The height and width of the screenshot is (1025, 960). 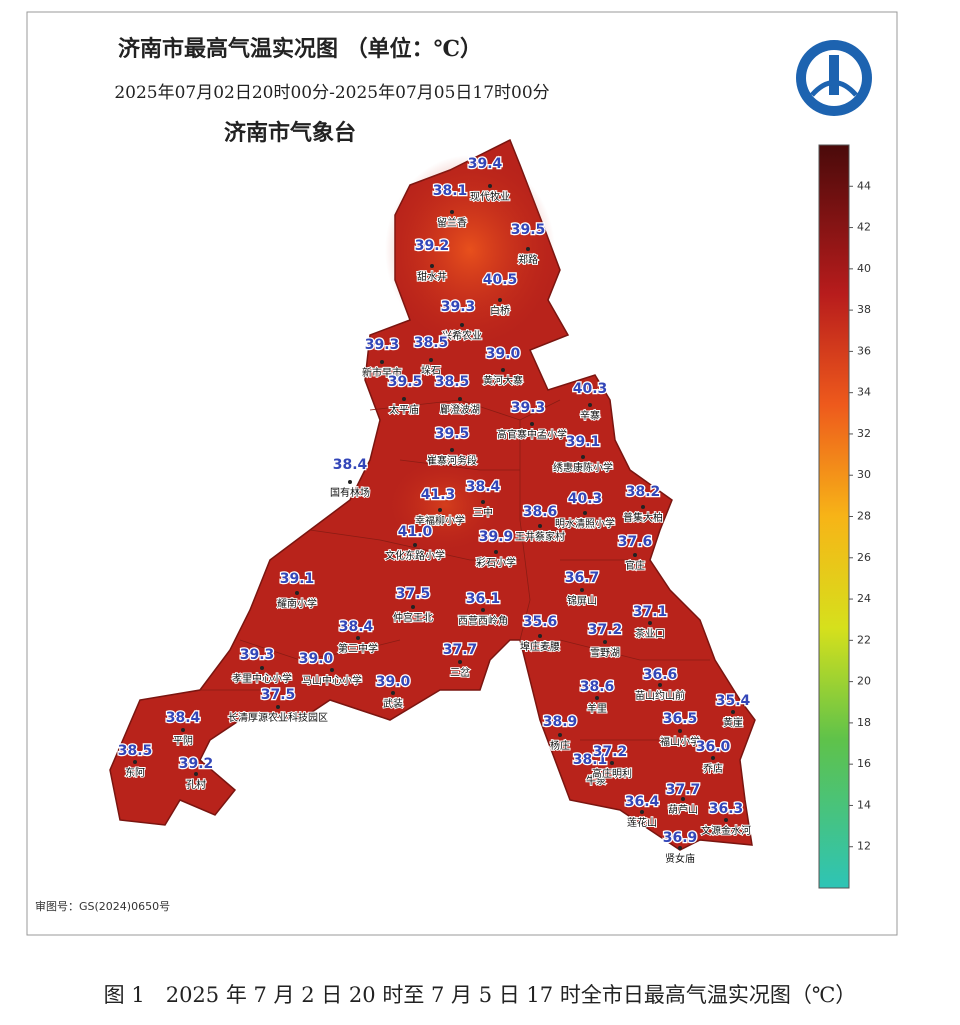 What do you see at coordinates (864, 309) in the screenshot?
I see `colorbar-tick-label: 38` at bounding box center [864, 309].